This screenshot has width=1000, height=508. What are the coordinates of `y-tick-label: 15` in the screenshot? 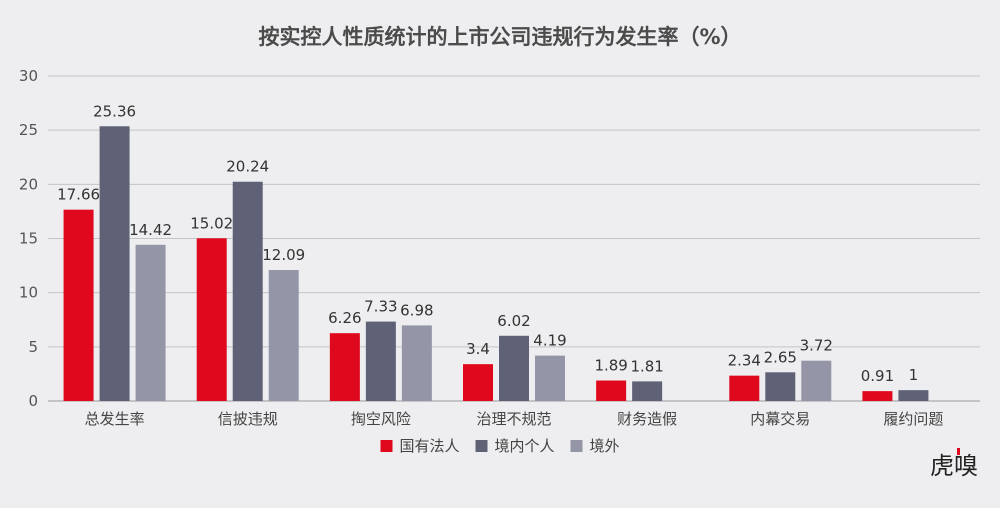 It's located at (28, 239).